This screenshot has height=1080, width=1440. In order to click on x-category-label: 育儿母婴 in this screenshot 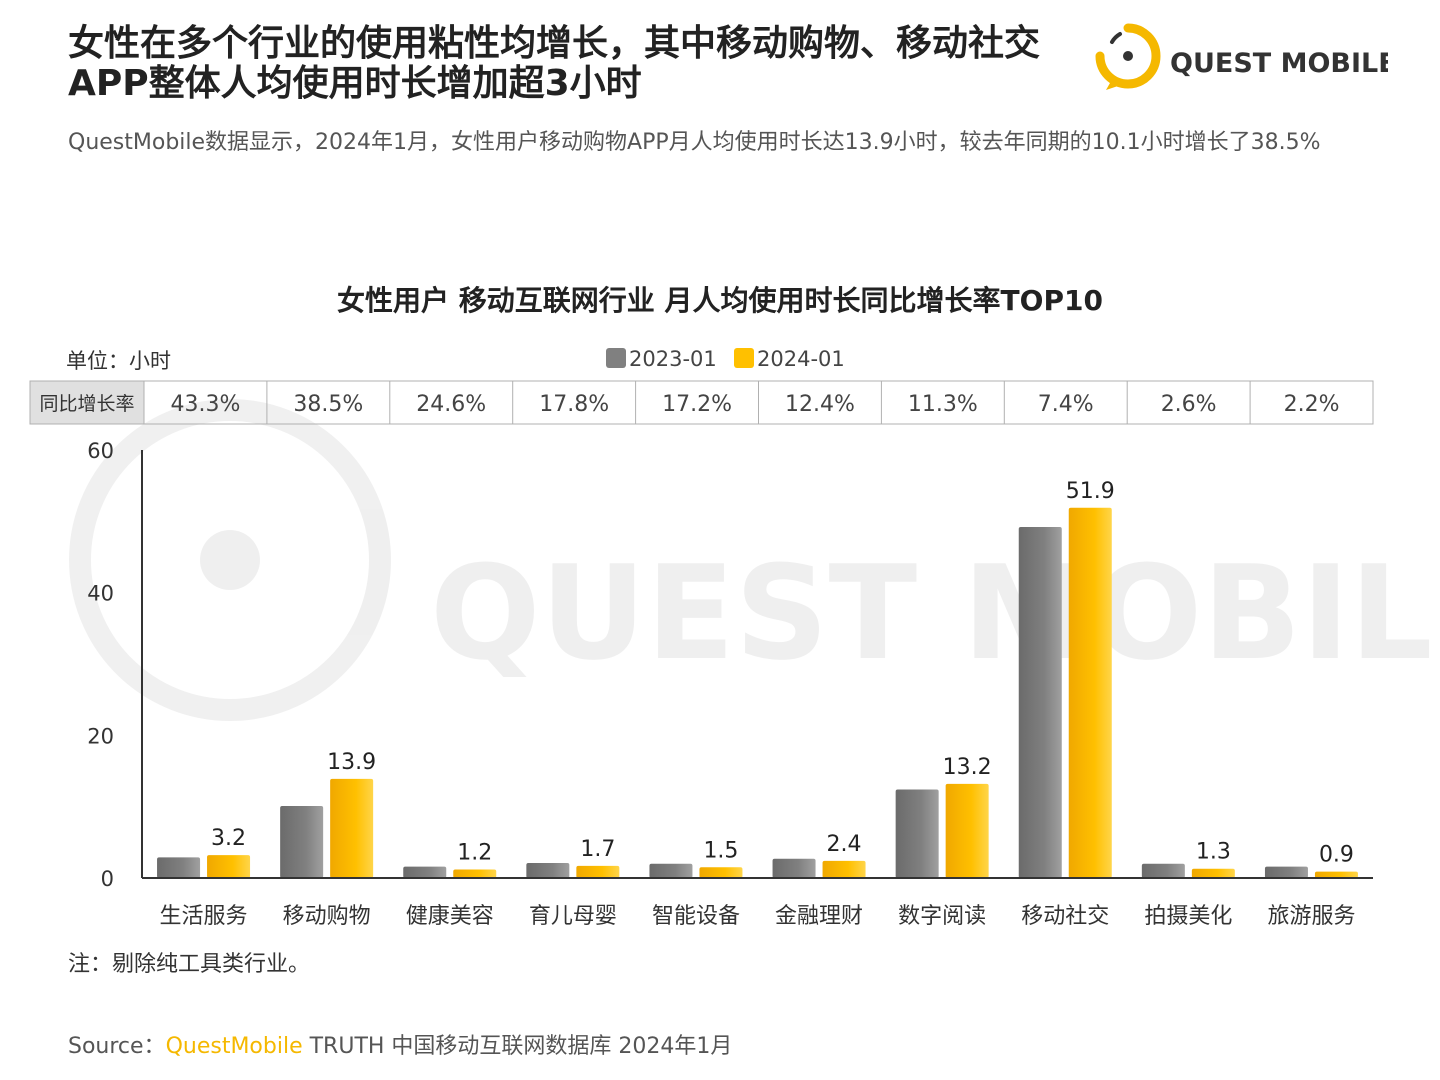, I will do `click(573, 916)`.